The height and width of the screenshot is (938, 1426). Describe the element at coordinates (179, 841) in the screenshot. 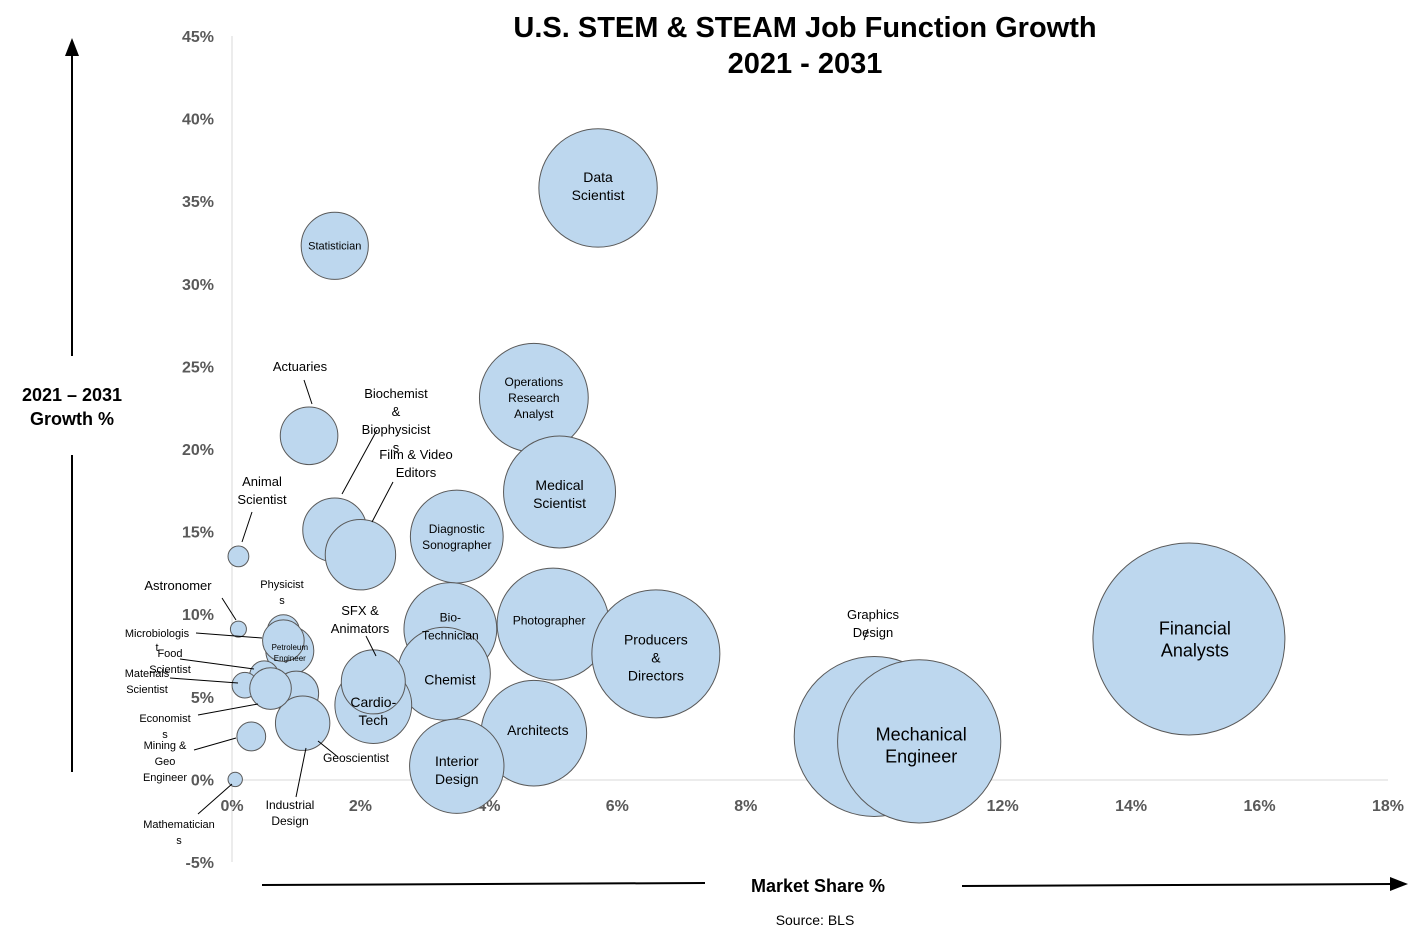

I see `label-mathematicians-line: s` at that location.